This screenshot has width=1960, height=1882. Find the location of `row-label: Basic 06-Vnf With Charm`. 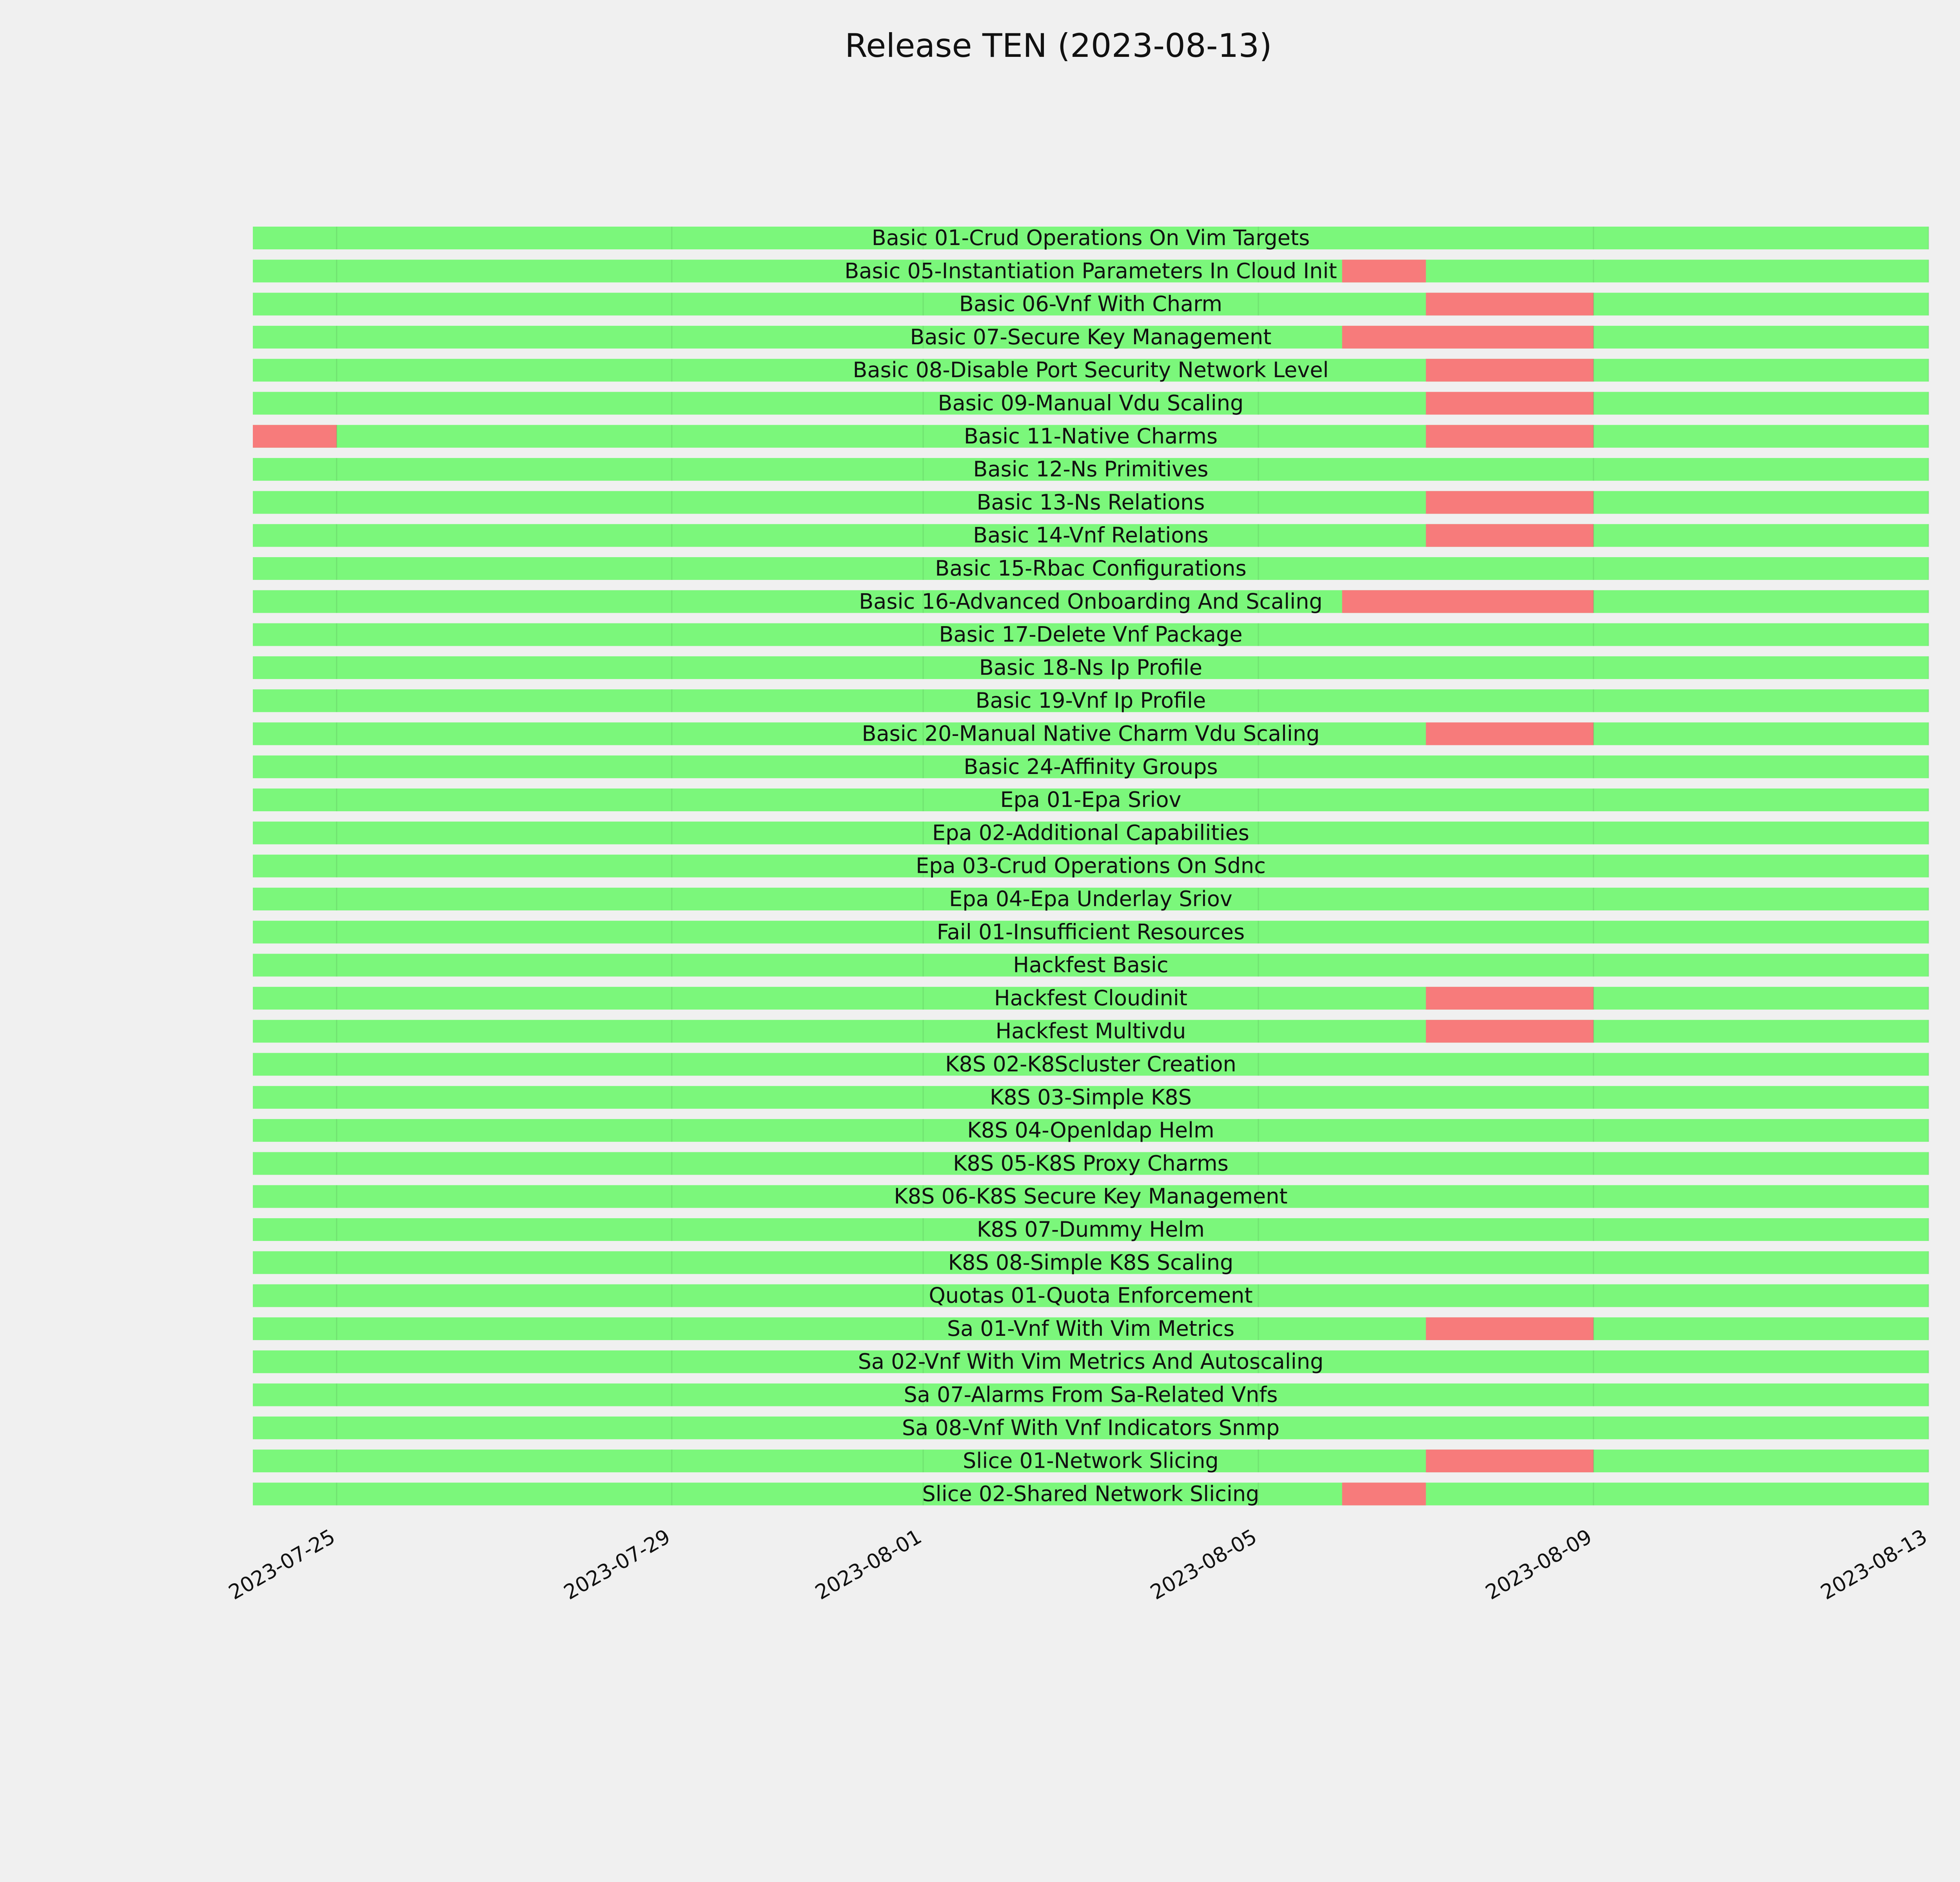

row-label: Basic 06-Vnf With Charm is located at coordinates (1090, 304).